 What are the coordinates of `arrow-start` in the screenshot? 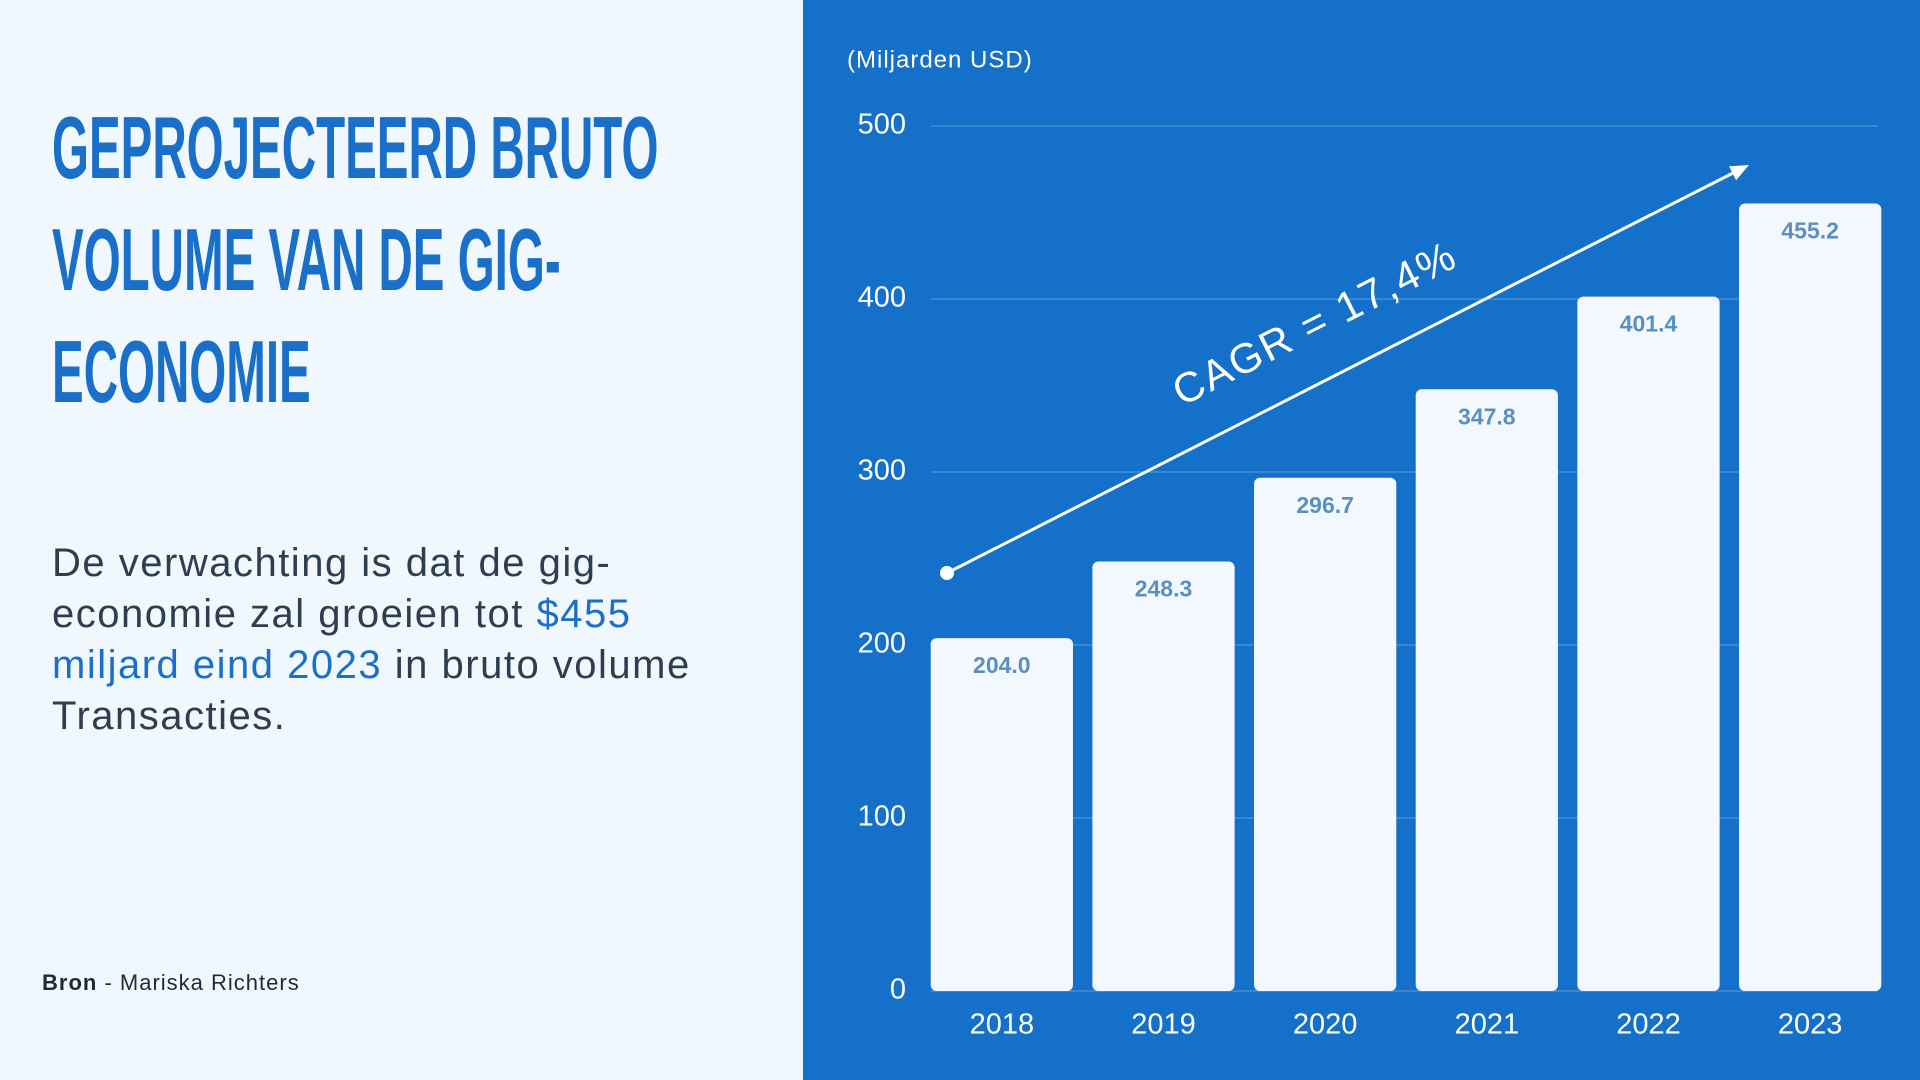 It's located at (947, 573).